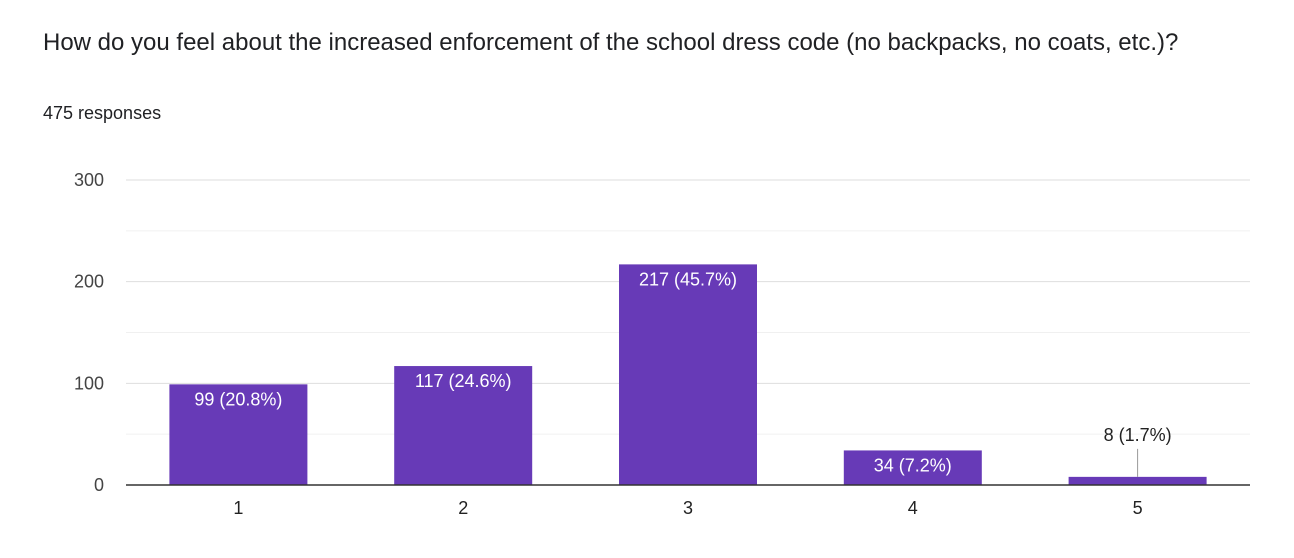 The image size is (1294, 558). Describe the element at coordinates (102, 113) in the screenshot. I see `response-count: 475 responses` at that location.